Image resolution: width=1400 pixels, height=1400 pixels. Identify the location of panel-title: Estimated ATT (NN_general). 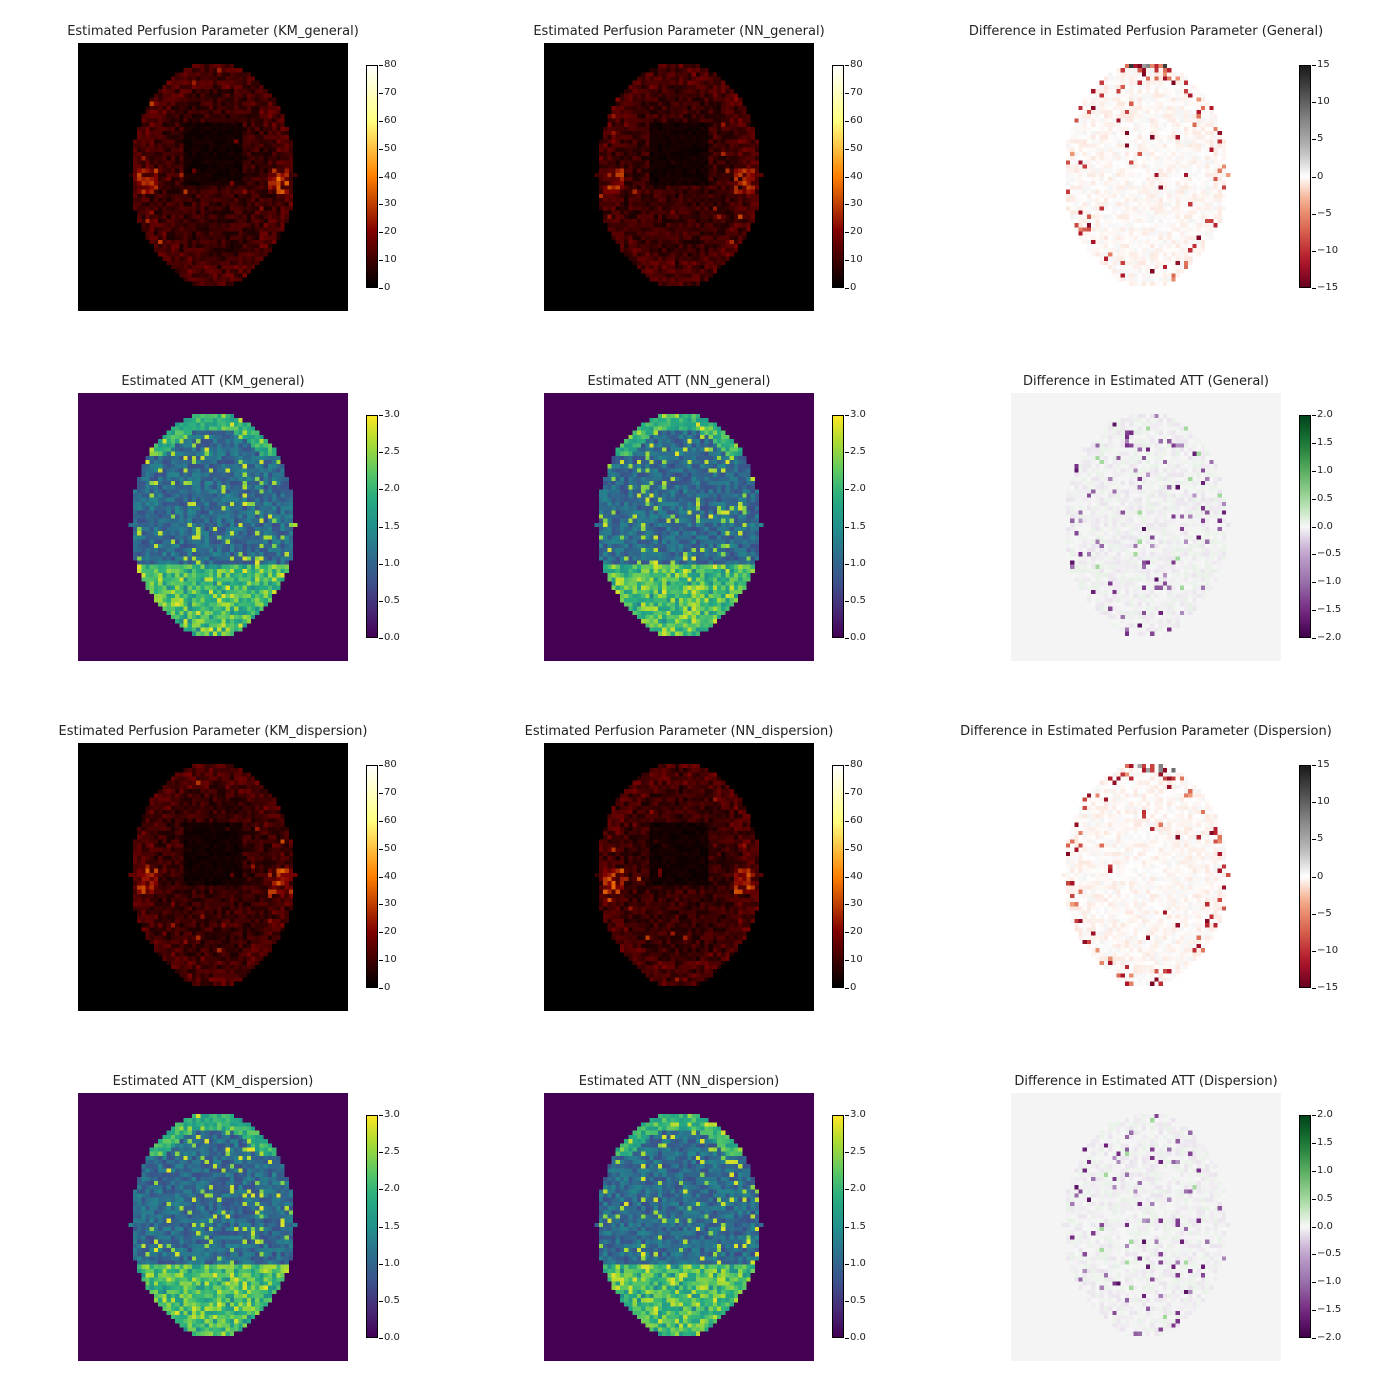
(679, 381).